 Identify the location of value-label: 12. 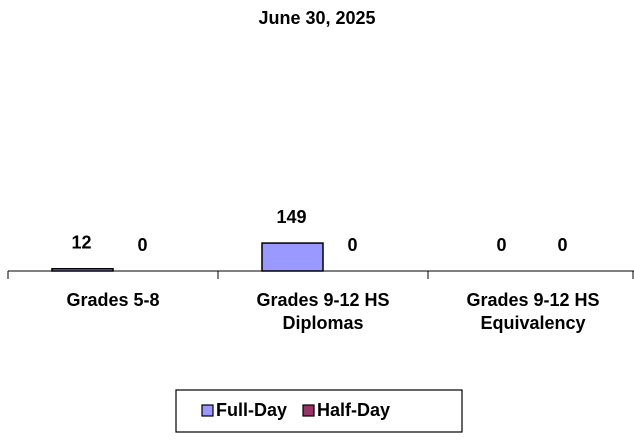
(81, 243).